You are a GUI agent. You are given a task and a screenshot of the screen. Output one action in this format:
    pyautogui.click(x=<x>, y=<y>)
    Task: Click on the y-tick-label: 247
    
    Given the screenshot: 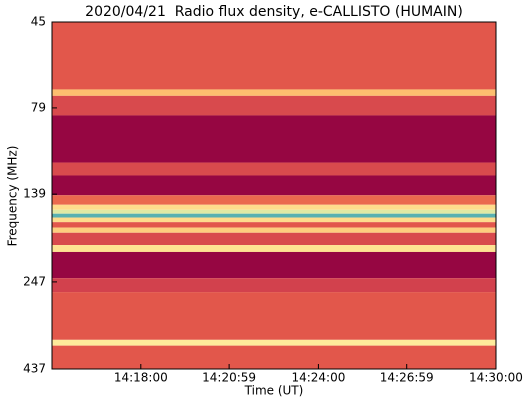 What is the action you would take?
    pyautogui.click(x=34, y=281)
    